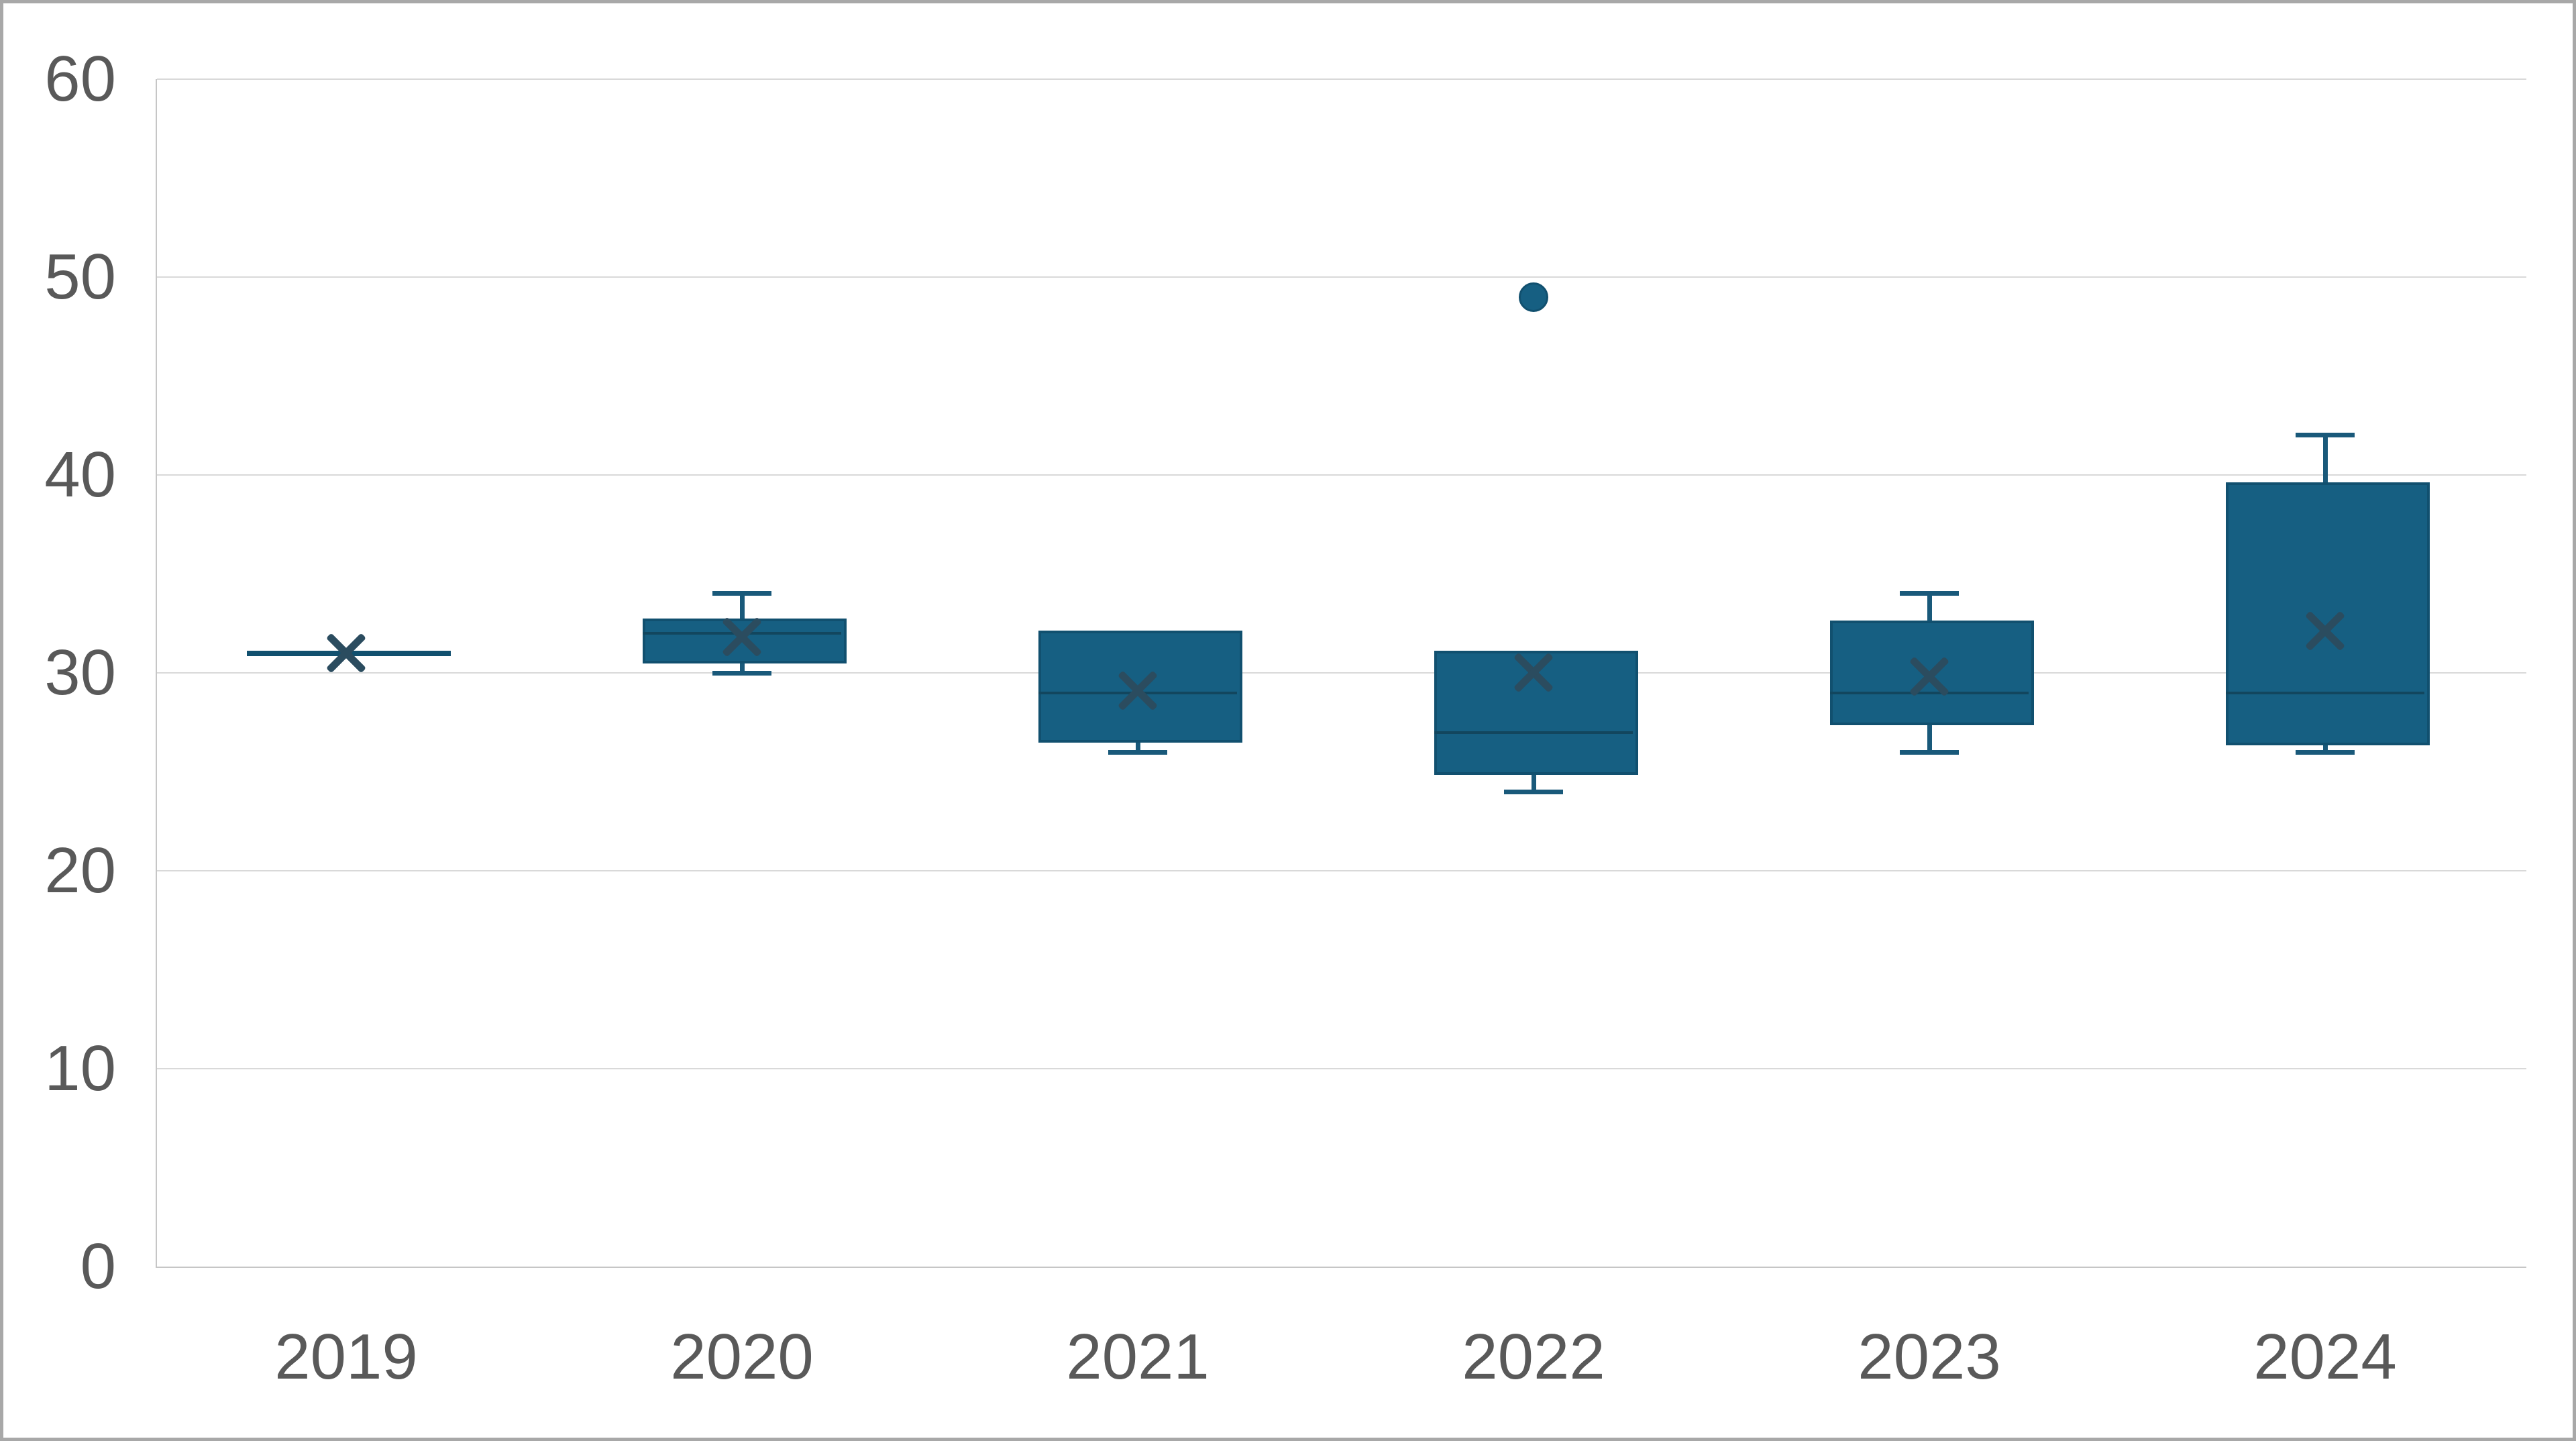 This screenshot has height=1441, width=2576. I want to click on whisker-bottom-cap-2022, so click(1533, 792).